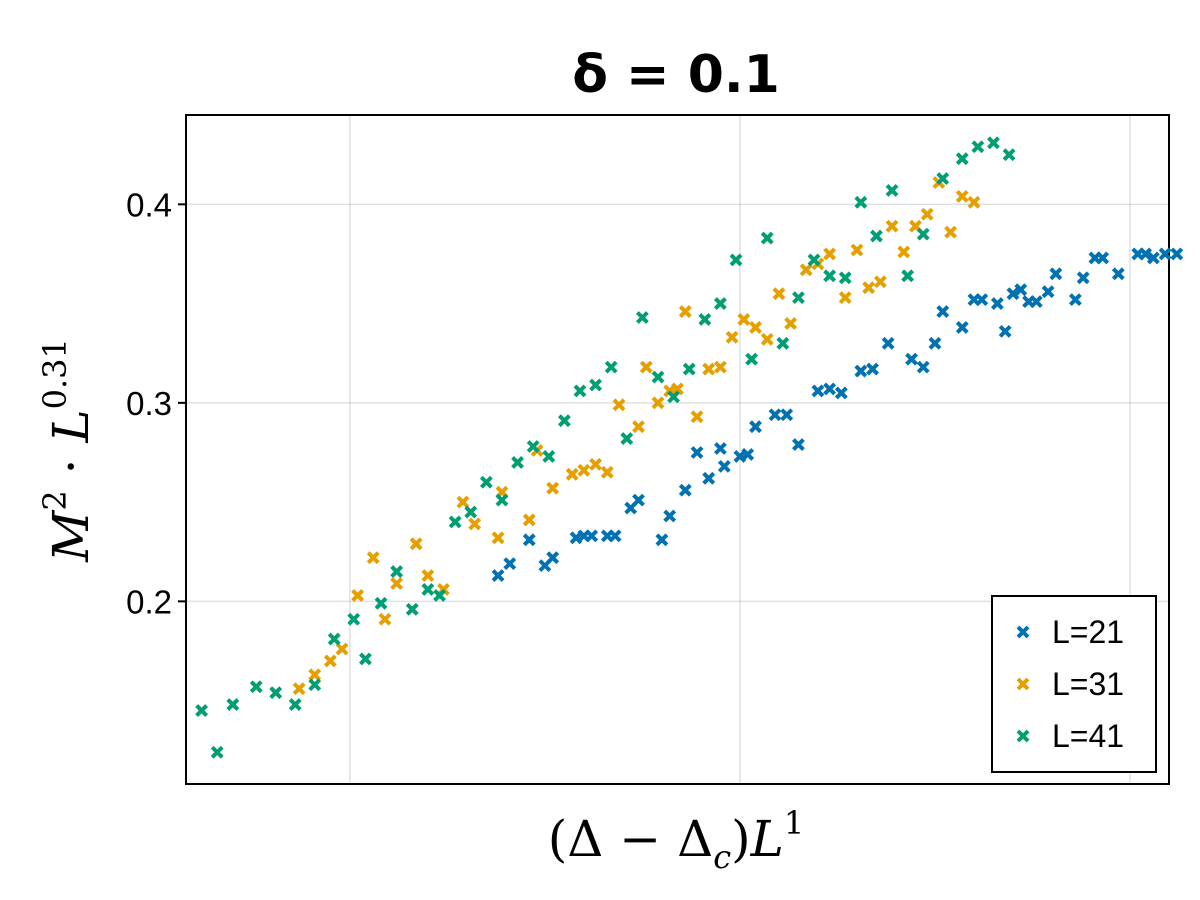 Image resolution: width=1200 pixels, height=900 pixels. What do you see at coordinates (149, 204) in the screenshot?
I see `y-tick-label: 0.4` at bounding box center [149, 204].